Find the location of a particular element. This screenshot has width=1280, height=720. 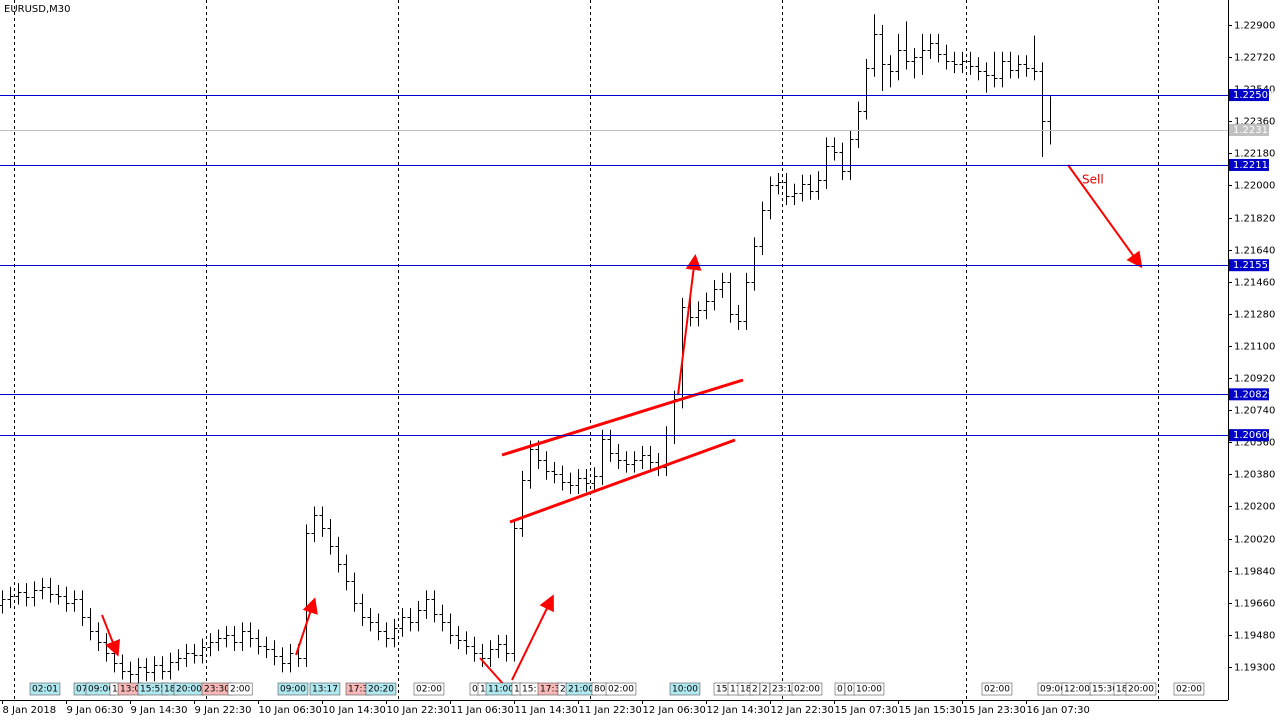

event-tag: 10:00 is located at coordinates (869, 689).